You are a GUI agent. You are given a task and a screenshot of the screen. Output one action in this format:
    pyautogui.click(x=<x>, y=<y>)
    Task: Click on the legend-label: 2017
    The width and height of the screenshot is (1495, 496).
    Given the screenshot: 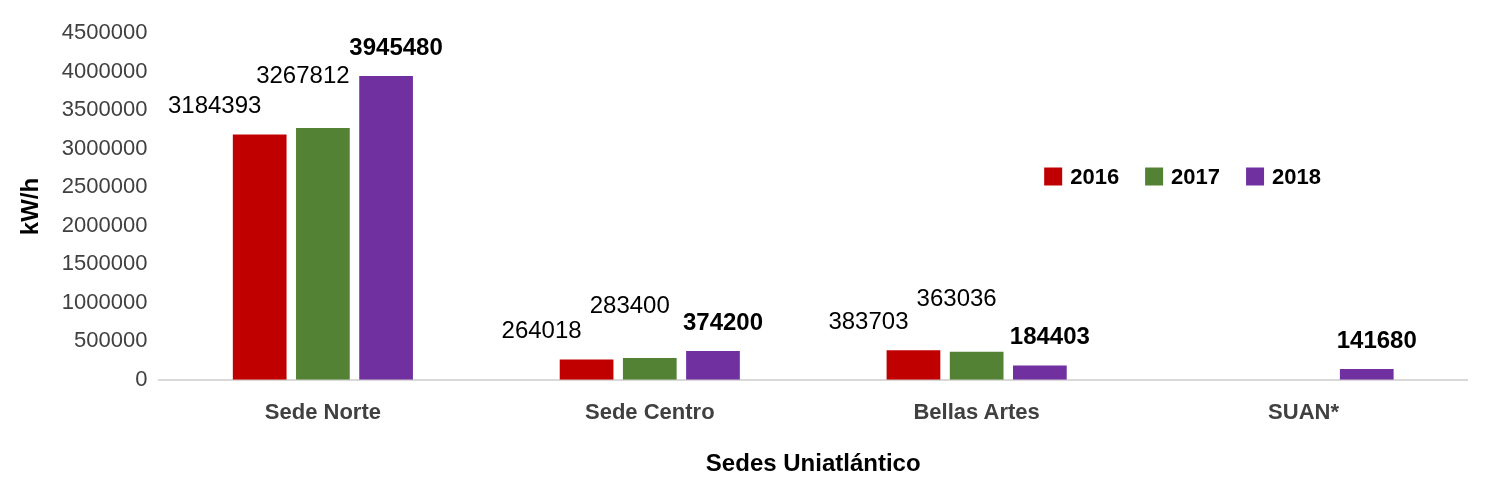 What is the action you would take?
    pyautogui.click(x=1196, y=176)
    